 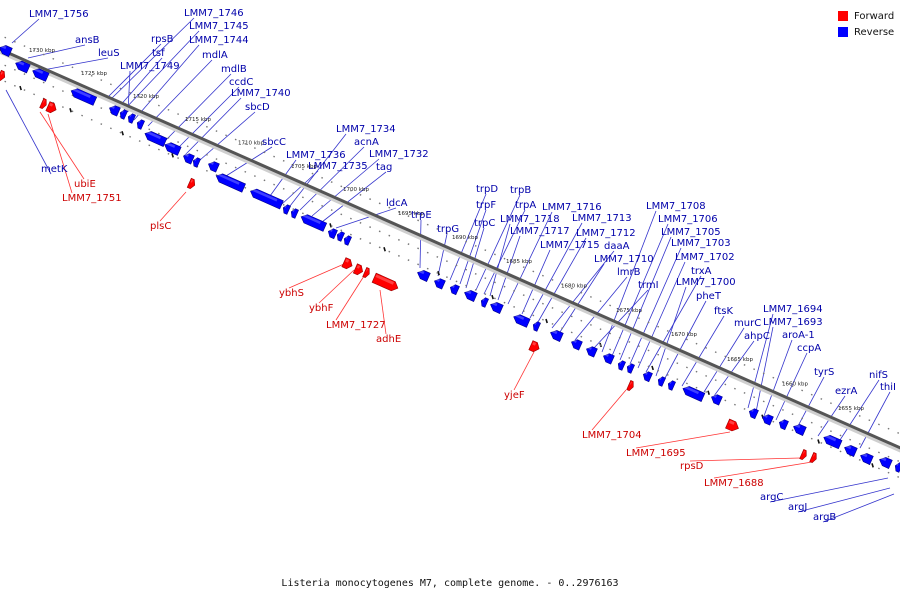 I want to click on gene-label-text: lmrB, so click(x=629, y=272).